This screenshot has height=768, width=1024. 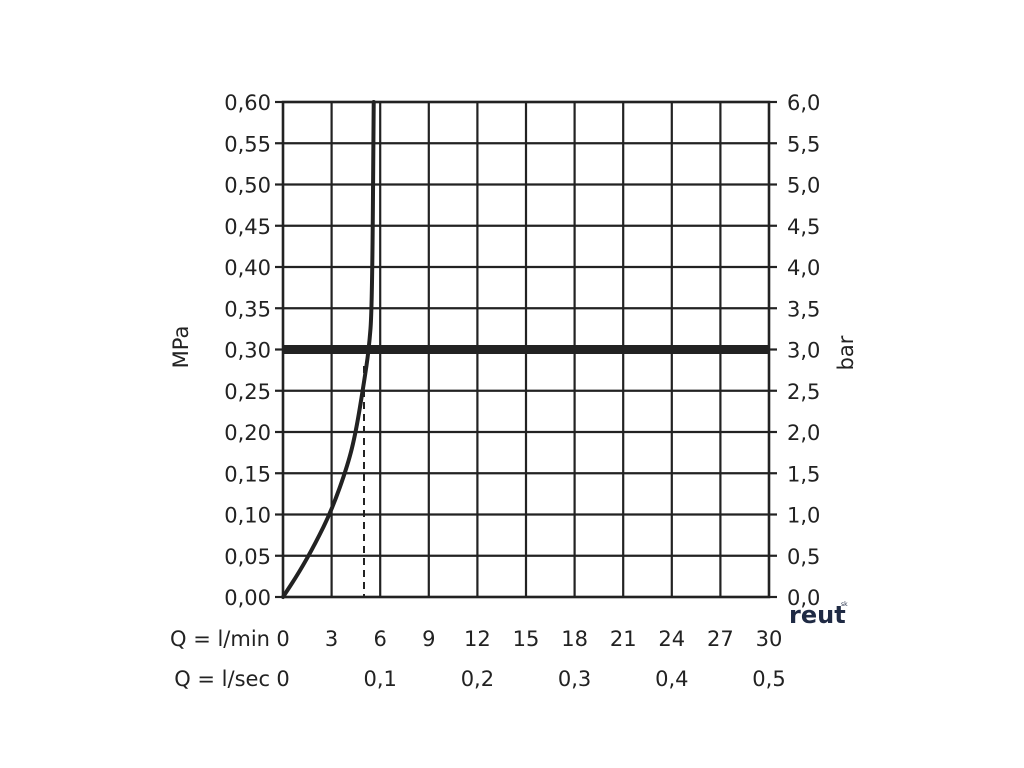 I want to click on x-tick-label: 0,3, so click(x=574, y=679).